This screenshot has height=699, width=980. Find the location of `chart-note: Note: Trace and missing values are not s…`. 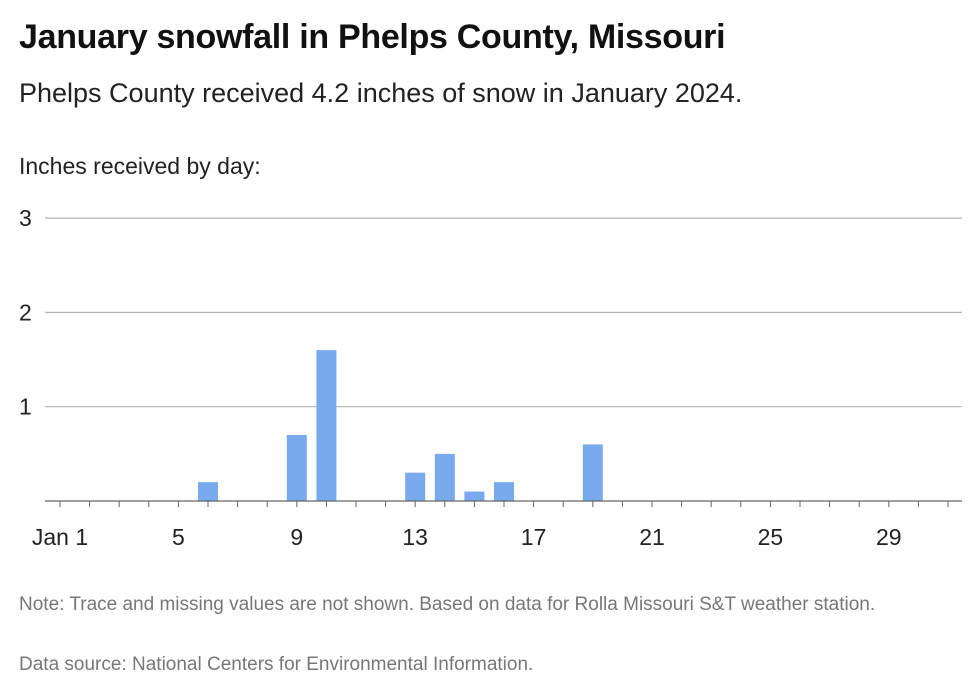

chart-note: Note: Trace and missing values are not s… is located at coordinates (447, 604).